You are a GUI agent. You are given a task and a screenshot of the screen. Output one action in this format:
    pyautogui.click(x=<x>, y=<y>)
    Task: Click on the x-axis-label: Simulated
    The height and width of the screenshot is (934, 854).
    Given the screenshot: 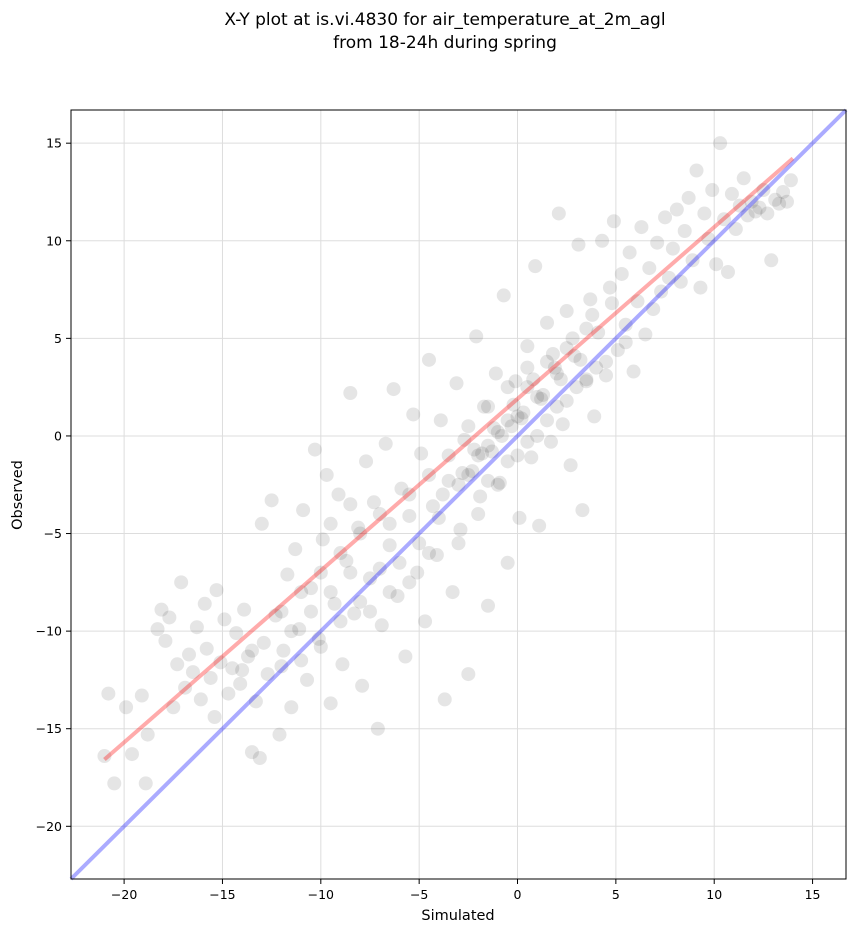 What is the action you would take?
    pyautogui.click(x=457, y=916)
    